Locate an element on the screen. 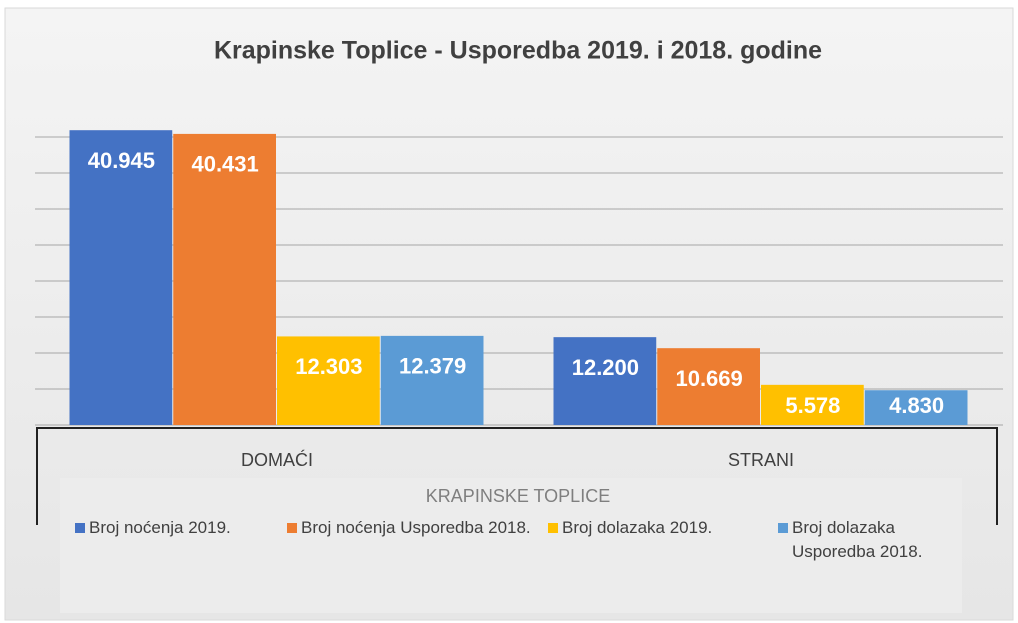 The image size is (1018, 623). legend-title: KRAPINSKE TOPLICE is located at coordinates (518, 496).